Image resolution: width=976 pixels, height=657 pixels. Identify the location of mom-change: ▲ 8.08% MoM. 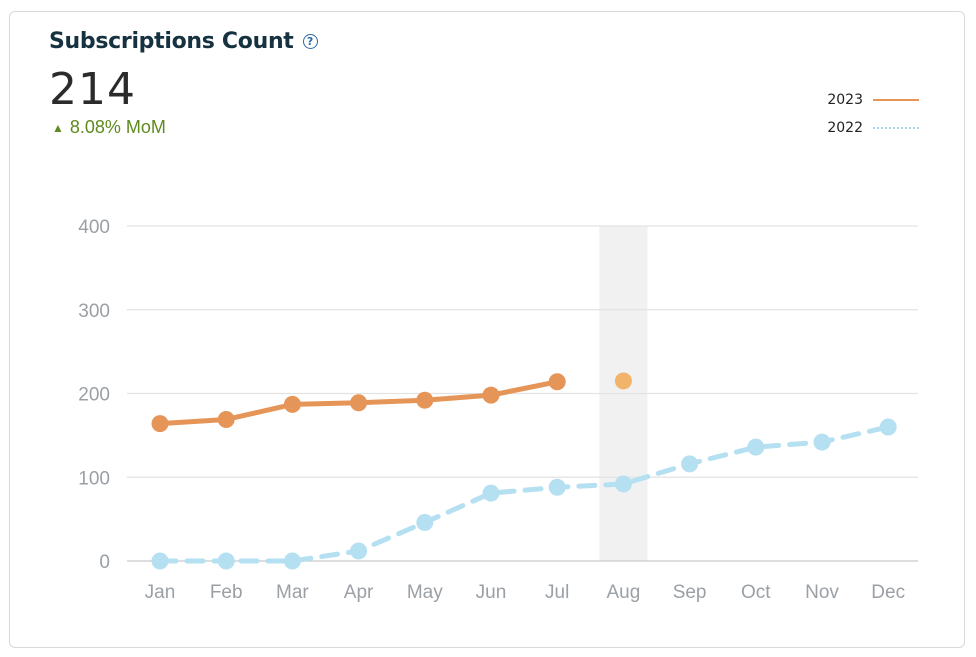
(109, 127).